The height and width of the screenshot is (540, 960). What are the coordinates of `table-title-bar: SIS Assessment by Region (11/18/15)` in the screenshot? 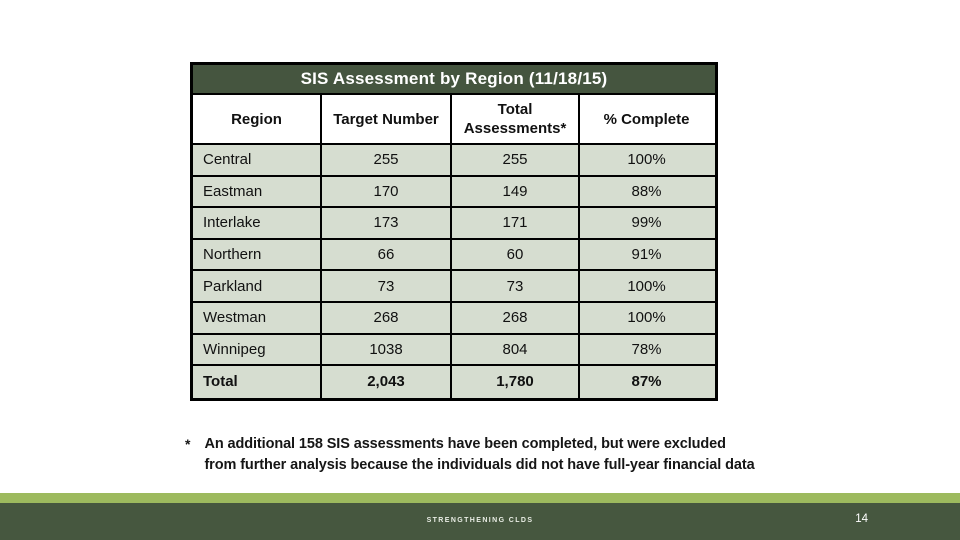 It's located at (454, 80).